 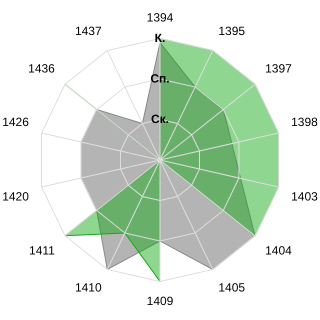 What do you see at coordinates (16, 196) in the screenshot?
I see `spoke-label: 1420` at bounding box center [16, 196].